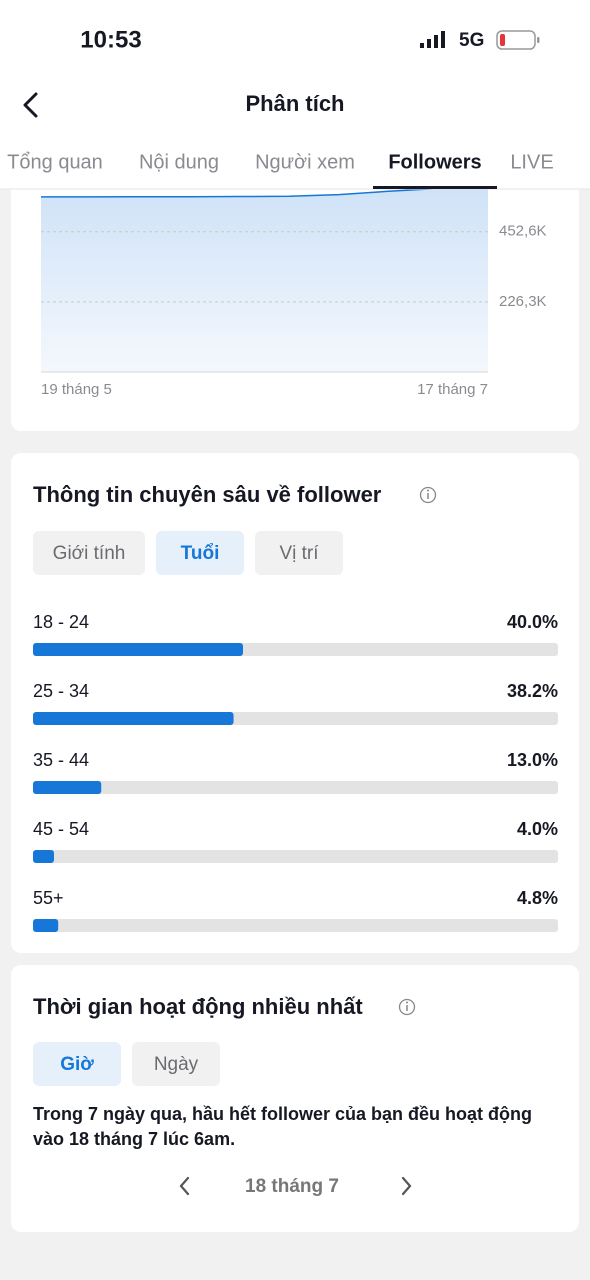 This screenshot has height=1280, width=590. I want to click on page-title: Phân tích, so click(294, 103).